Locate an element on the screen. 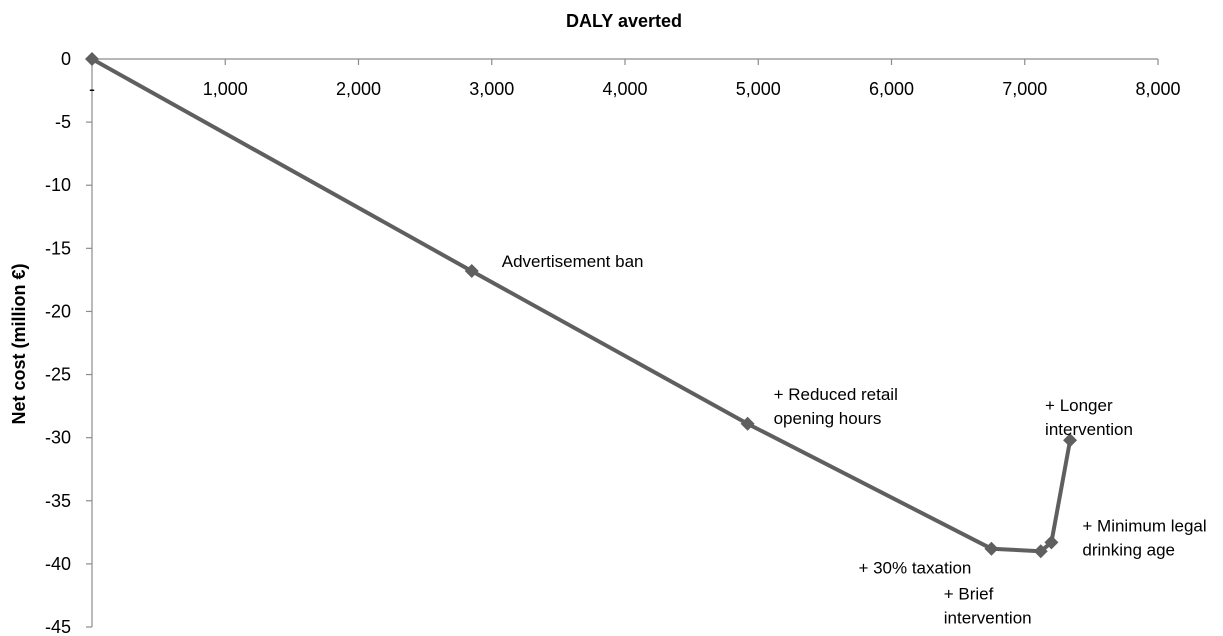  x-tick-label: 7,000 is located at coordinates (1024, 89).